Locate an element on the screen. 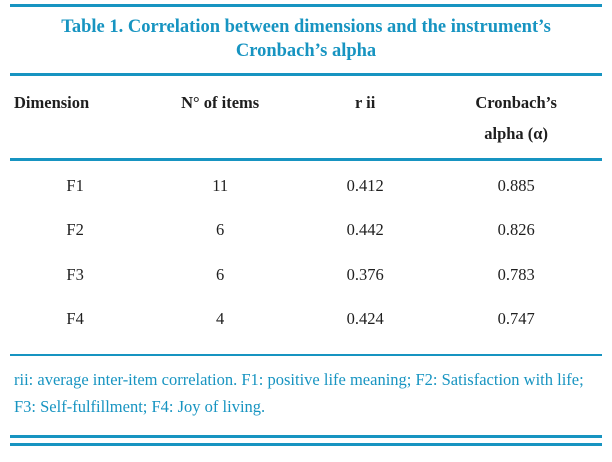 The width and height of the screenshot is (612, 462). cell-alpha: 0.783 is located at coordinates (516, 274).